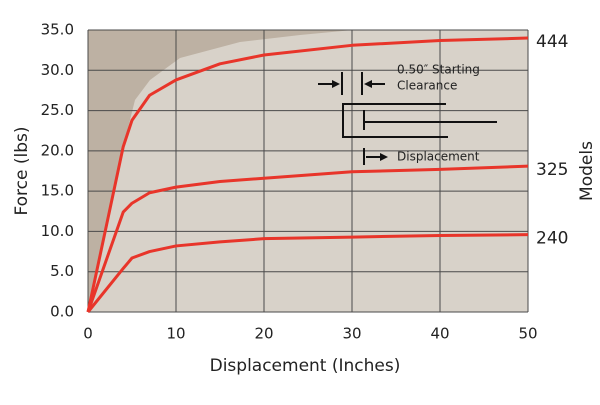 The image size is (600, 405). Describe the element at coordinates (57, 191) in the screenshot. I see `y-tick-label: 15.0` at that location.